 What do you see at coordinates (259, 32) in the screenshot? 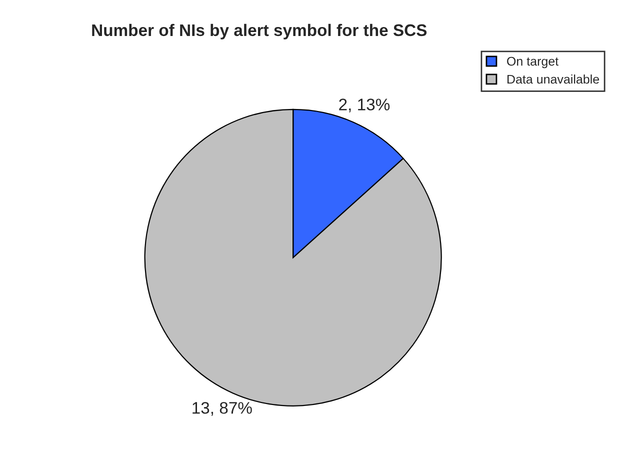
I see `chart-title: Number of NIs by alert symbol for the SCS` at bounding box center [259, 32].